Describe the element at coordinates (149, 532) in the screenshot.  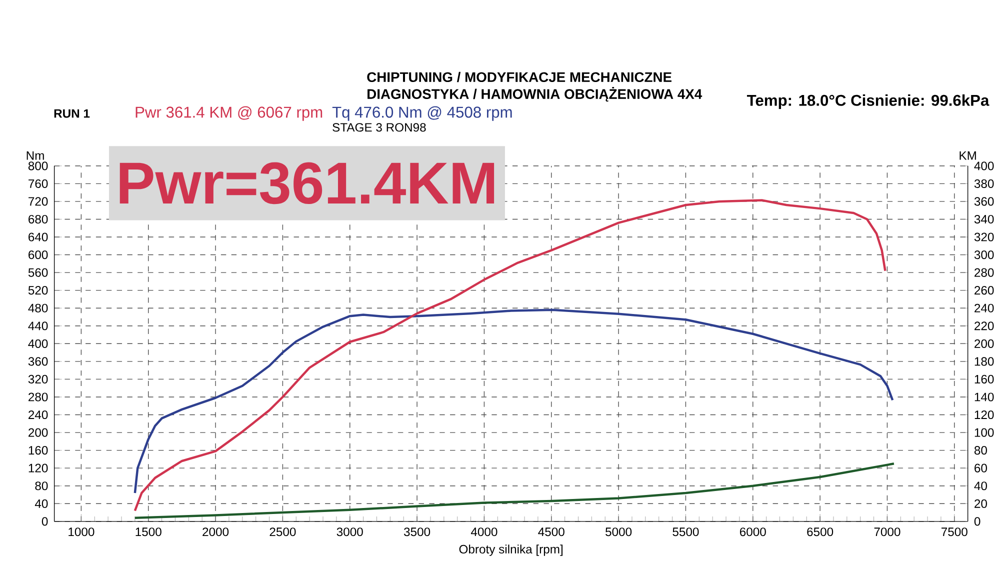
I see `x-tick-label: 1500` at that location.